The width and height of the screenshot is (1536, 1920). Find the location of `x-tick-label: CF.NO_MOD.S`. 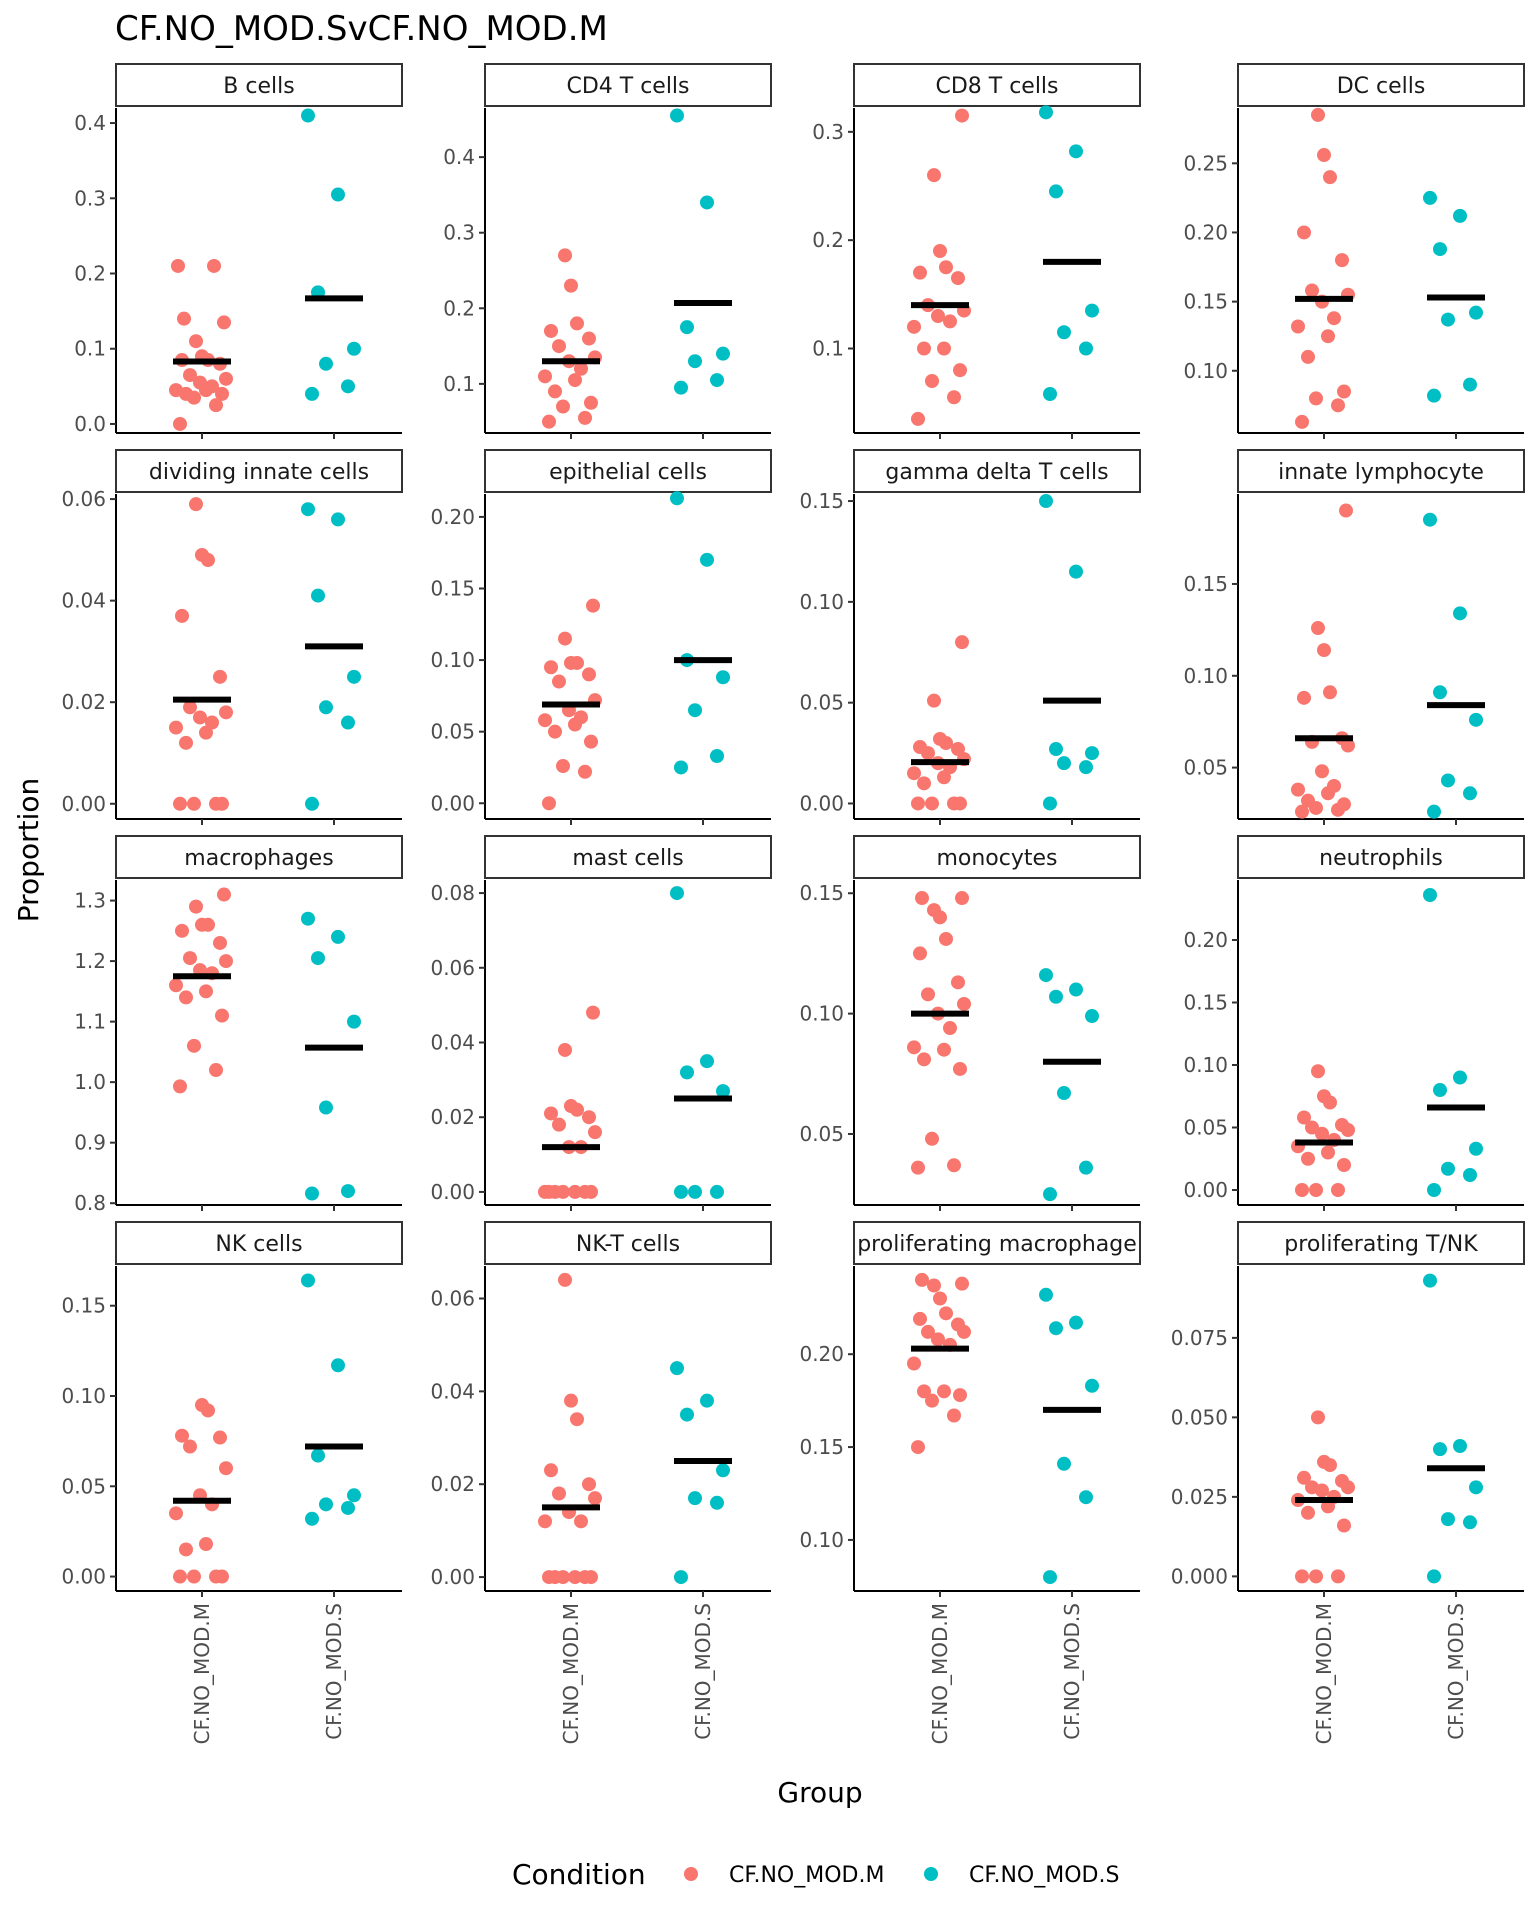

x-tick-label: CF.NO_MOD.S is located at coordinates (1072, 1671).